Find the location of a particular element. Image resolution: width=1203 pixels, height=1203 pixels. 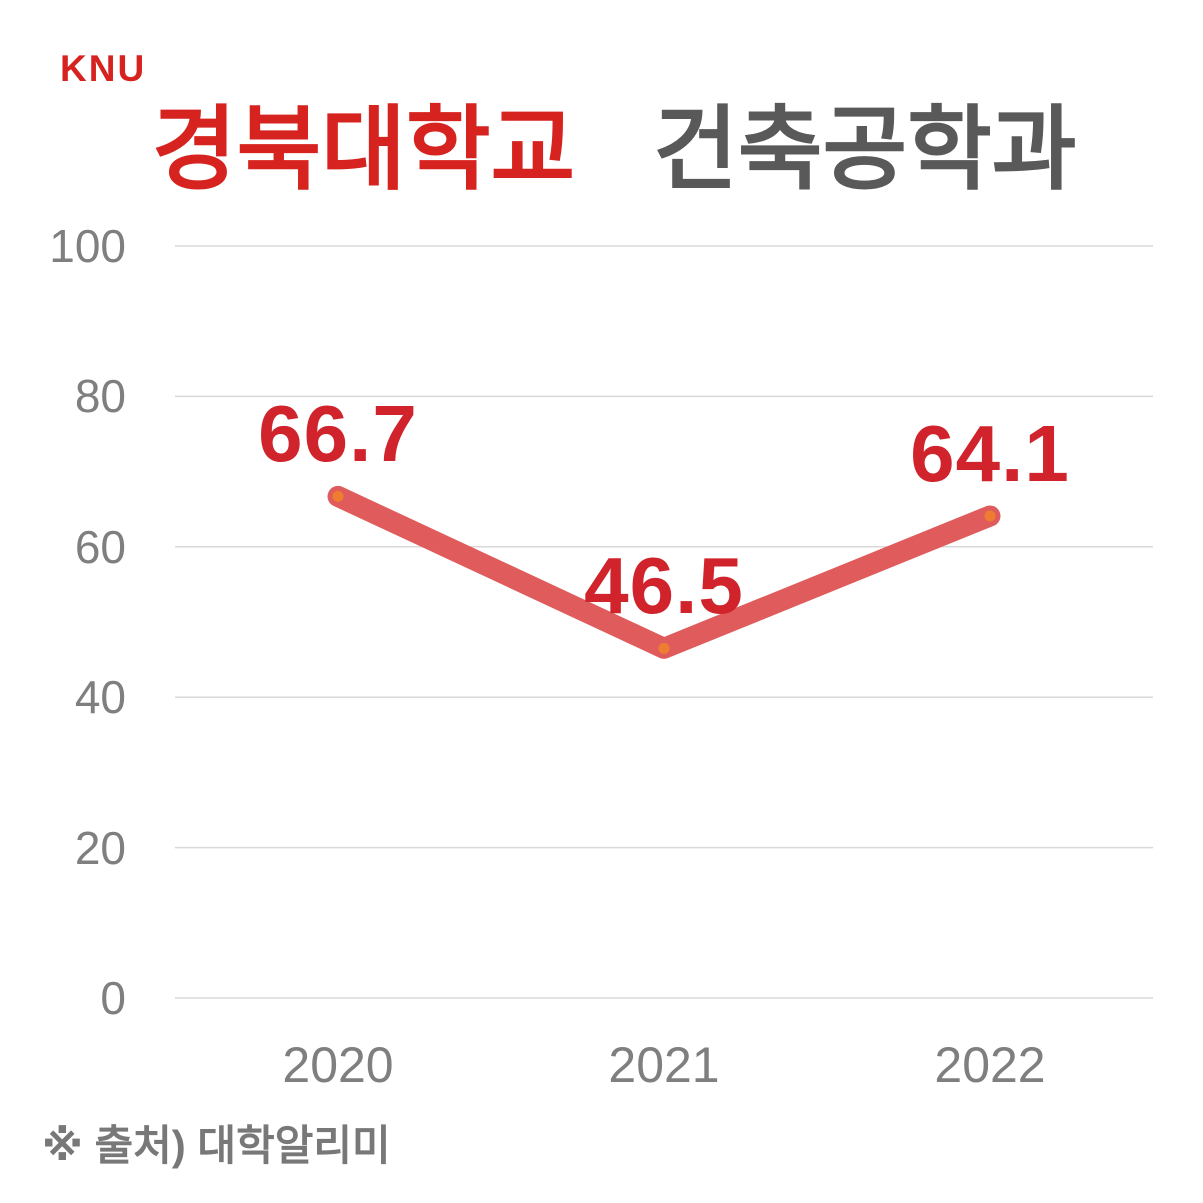

x-axis-tick: 2020 is located at coordinates (338, 1065).